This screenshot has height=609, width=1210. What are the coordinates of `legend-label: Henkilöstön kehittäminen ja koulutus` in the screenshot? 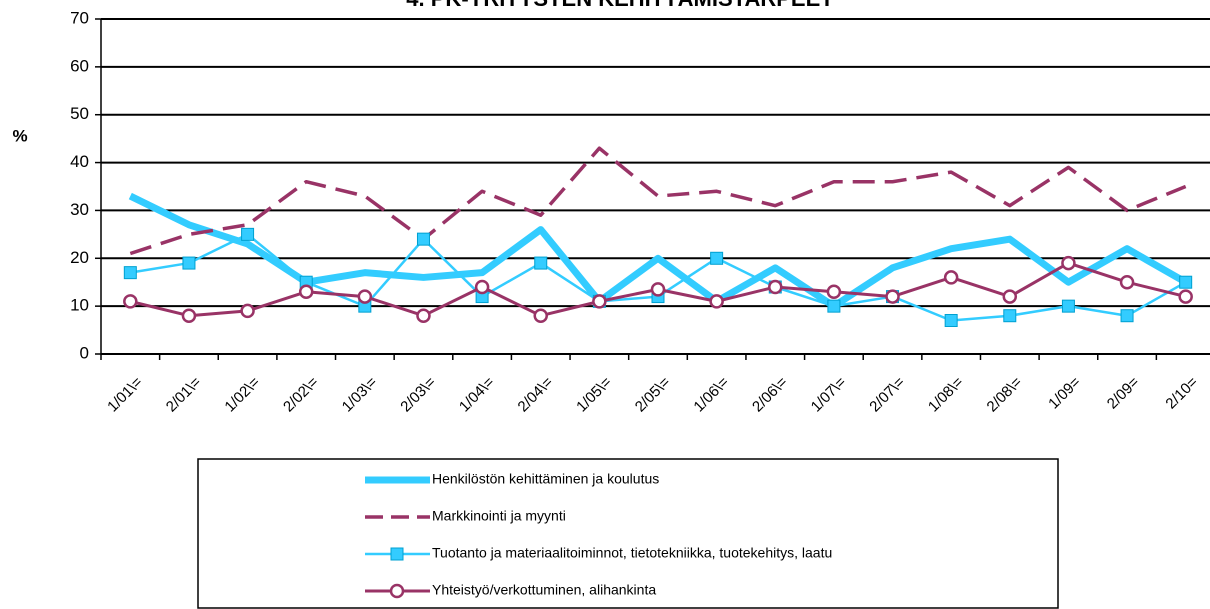 It's located at (545, 479).